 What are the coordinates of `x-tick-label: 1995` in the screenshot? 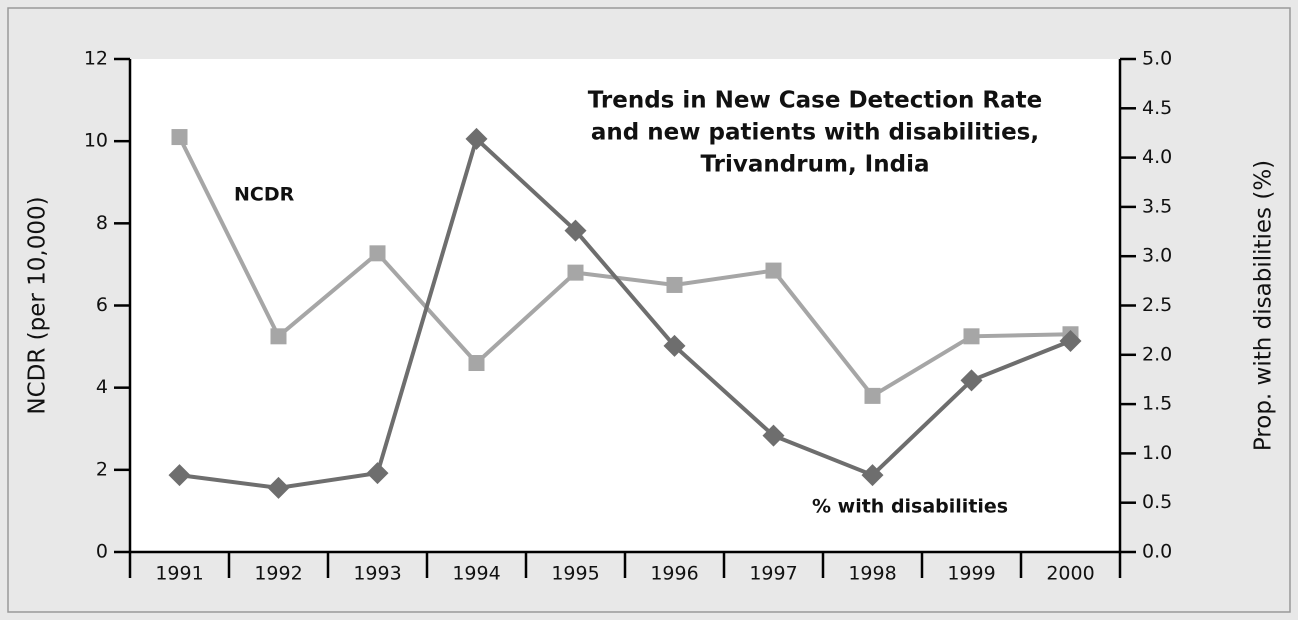 It's located at (575, 574).